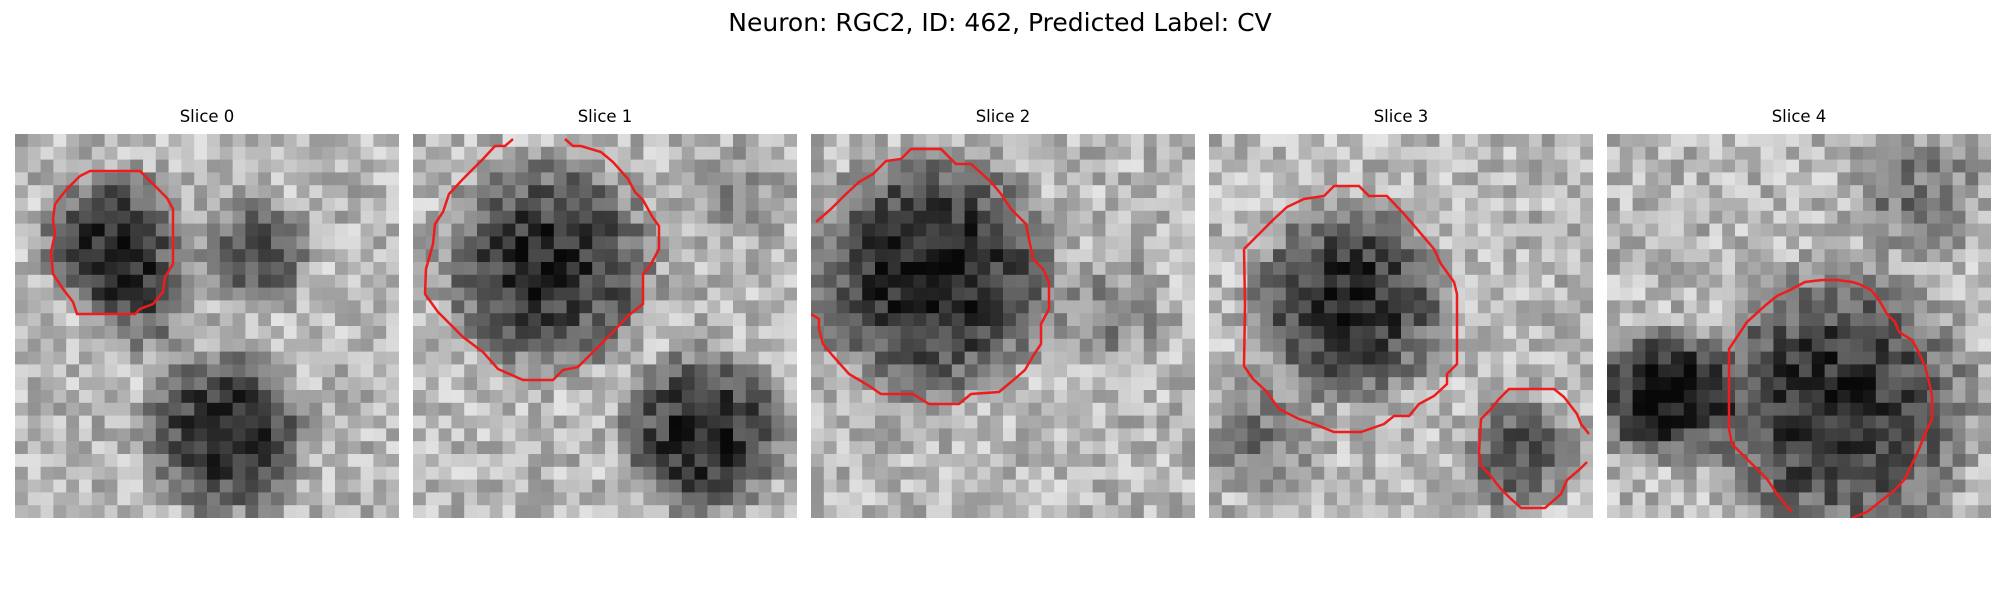 Image resolution: width=2000 pixels, height=600 pixels. What do you see at coordinates (1350, 309) in the screenshot?
I see `cell-contour-main` at bounding box center [1350, 309].